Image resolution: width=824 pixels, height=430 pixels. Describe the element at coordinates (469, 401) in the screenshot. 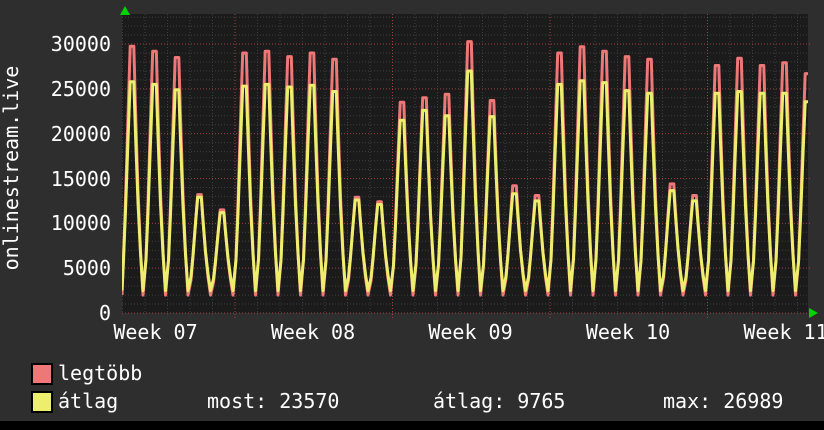

I see `stat-atlag-label: átlag:` at that location.